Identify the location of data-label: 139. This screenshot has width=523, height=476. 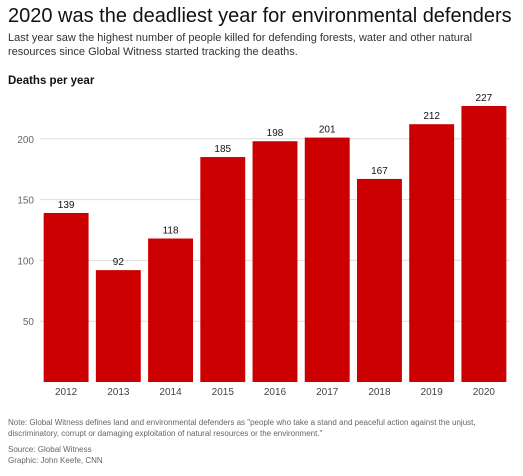
(66, 205).